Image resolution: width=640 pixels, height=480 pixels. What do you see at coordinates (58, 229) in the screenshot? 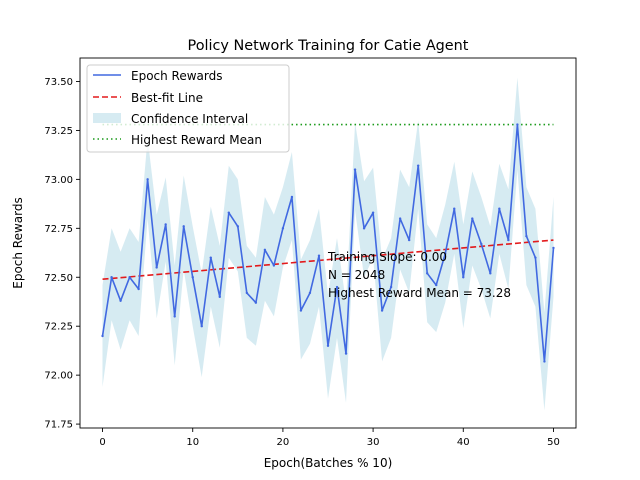
I see `y-tick-label: 72.75` at bounding box center [58, 229].